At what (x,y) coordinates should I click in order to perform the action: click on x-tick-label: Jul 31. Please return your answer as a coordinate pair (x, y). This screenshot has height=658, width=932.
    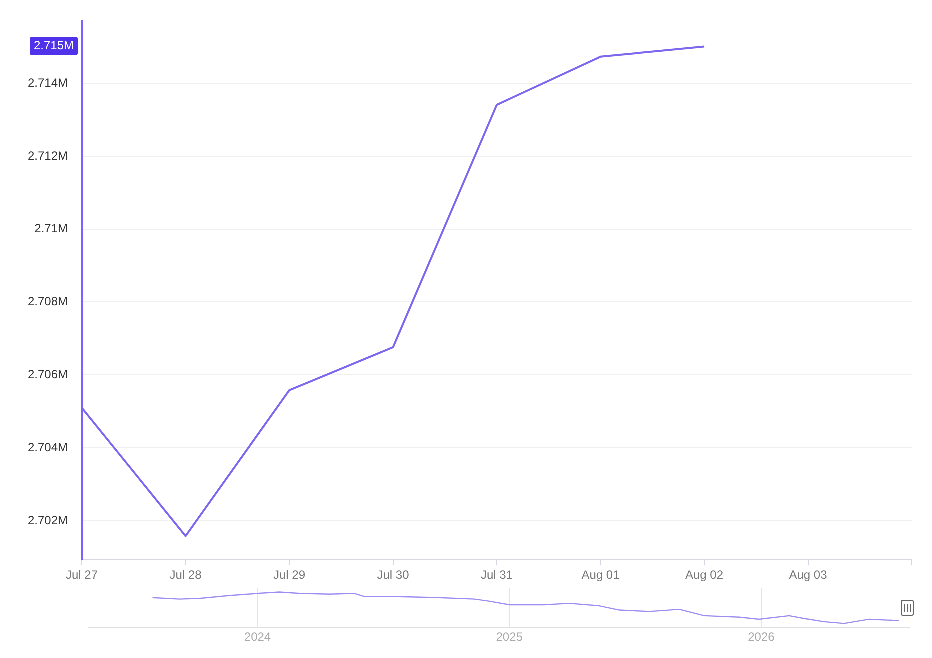
    Looking at the image, I should click on (497, 575).